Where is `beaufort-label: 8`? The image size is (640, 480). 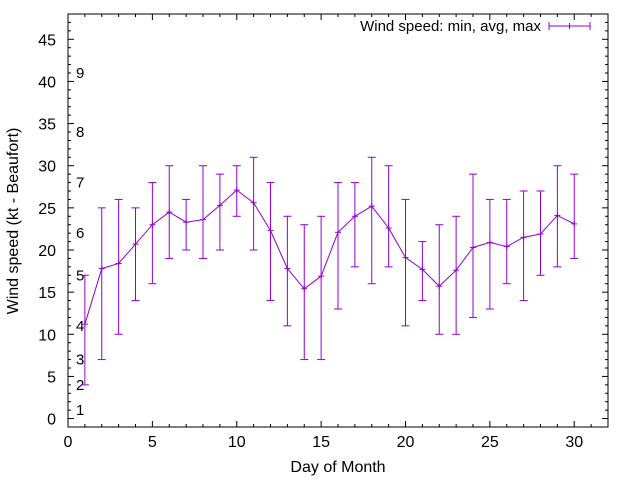
beaufort-label: 8 is located at coordinates (80, 132).